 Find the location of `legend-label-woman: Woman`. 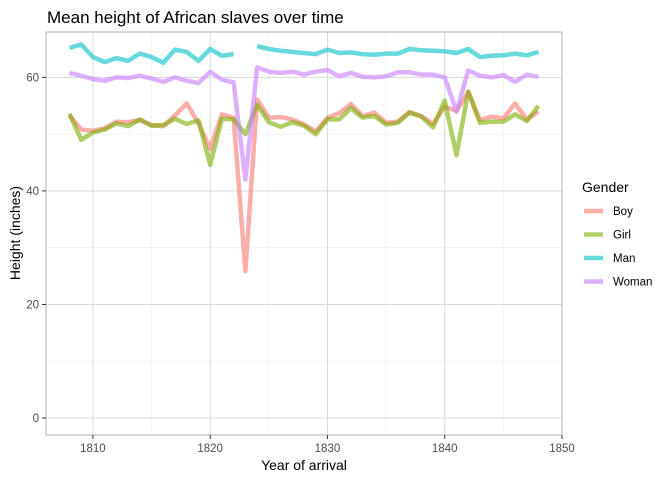

legend-label-woman: Woman is located at coordinates (632, 283).